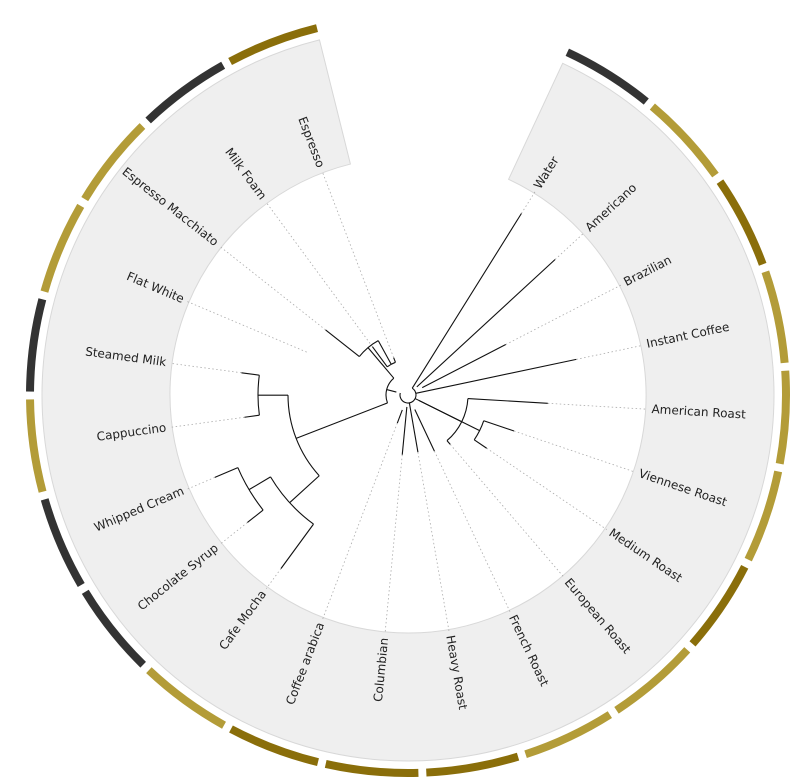 The width and height of the screenshot is (798, 778). I want to click on leaf-label: American Roast, so click(698, 412).